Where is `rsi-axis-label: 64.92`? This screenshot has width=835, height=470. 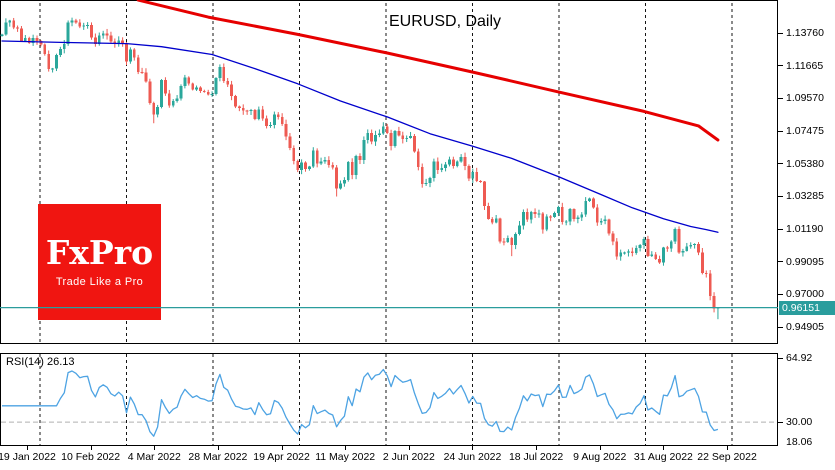
rsi-axis-label: 64.92 is located at coordinates (799, 358).